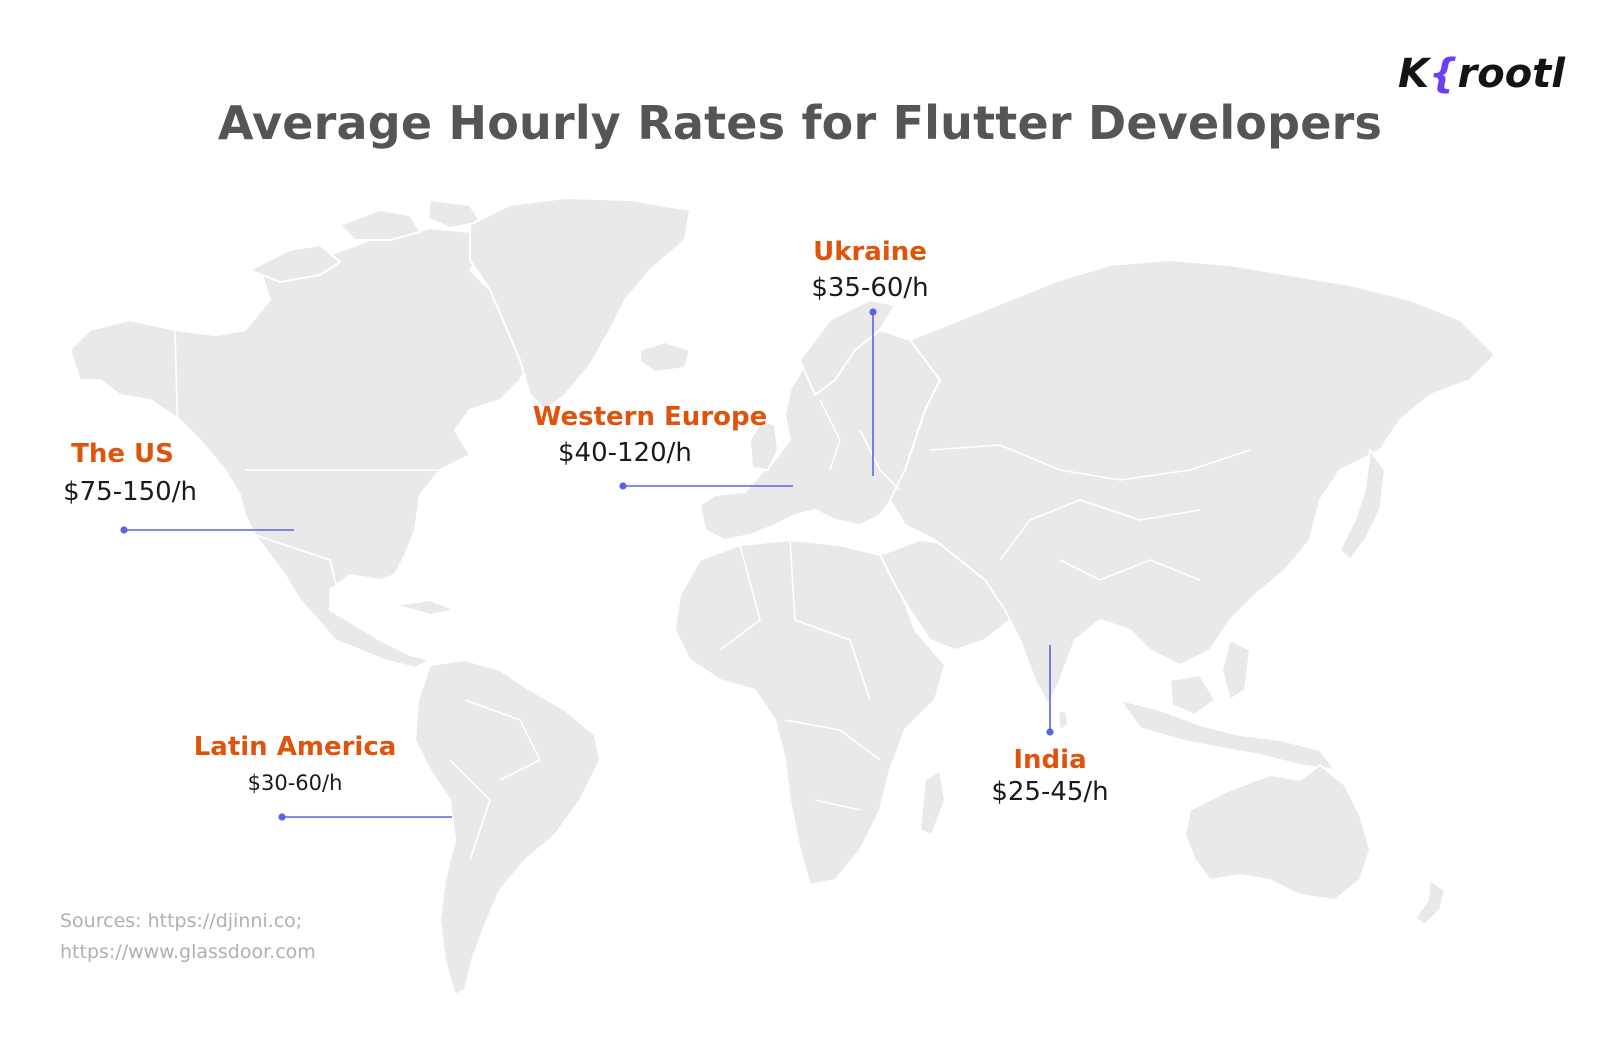 The width and height of the screenshot is (1600, 1056). Describe the element at coordinates (1063, 720) in the screenshot. I see `sri-lanka-landmass` at that location.